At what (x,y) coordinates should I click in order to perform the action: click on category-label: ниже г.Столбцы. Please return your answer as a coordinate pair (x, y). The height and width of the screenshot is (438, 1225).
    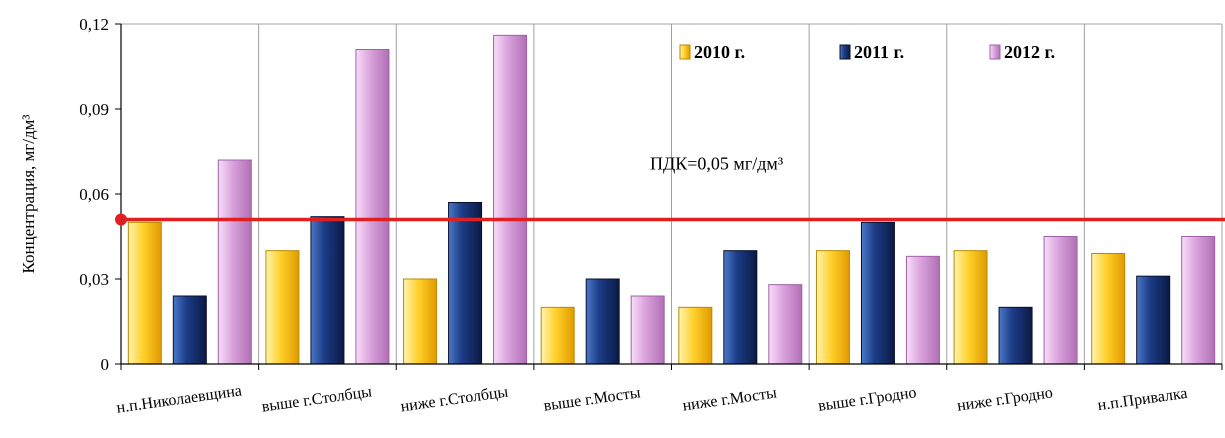
    Looking at the image, I should click on (455, 400).